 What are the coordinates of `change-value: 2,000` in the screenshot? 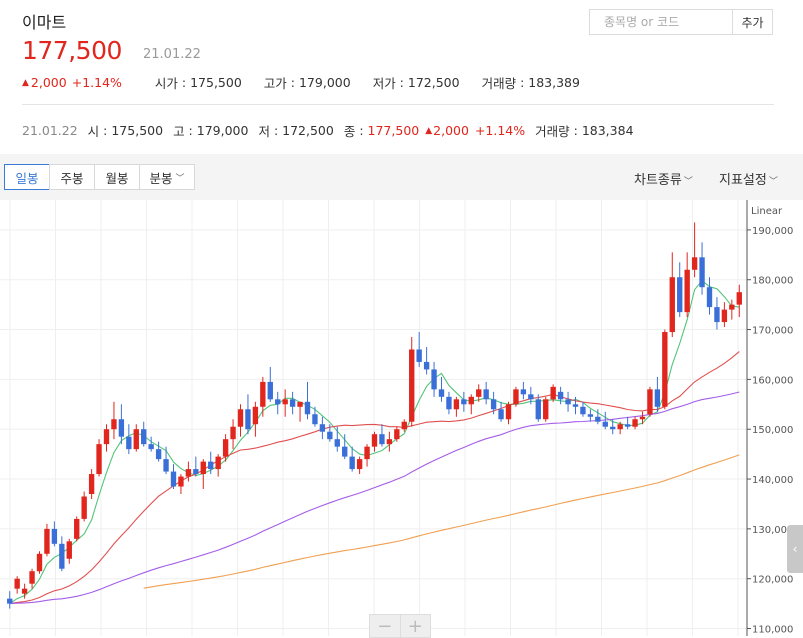 It's located at (48, 82).